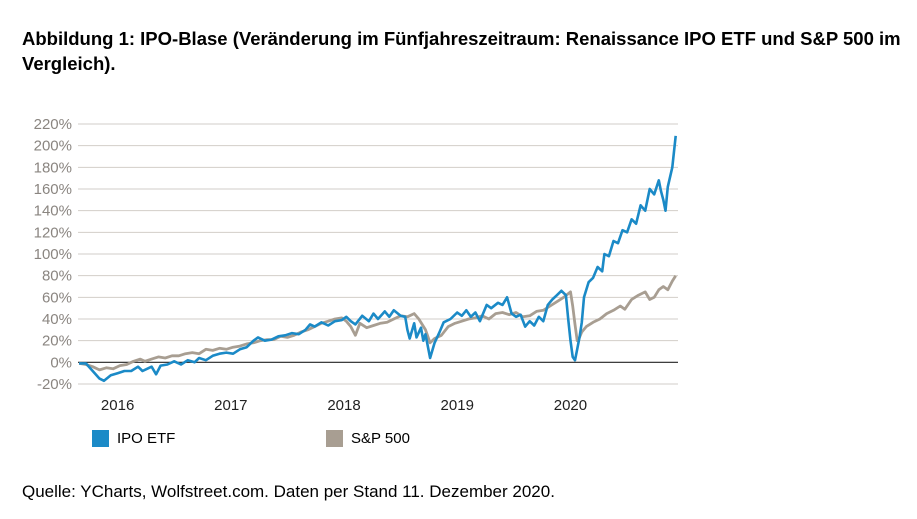 Image resolution: width=917 pixels, height=519 pixels. I want to click on legend-item-ipo-etf: IPO ETF, so click(133, 438).